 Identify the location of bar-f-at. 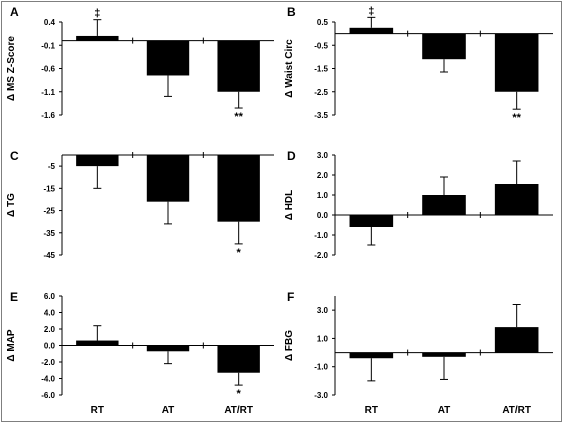
(444, 354).